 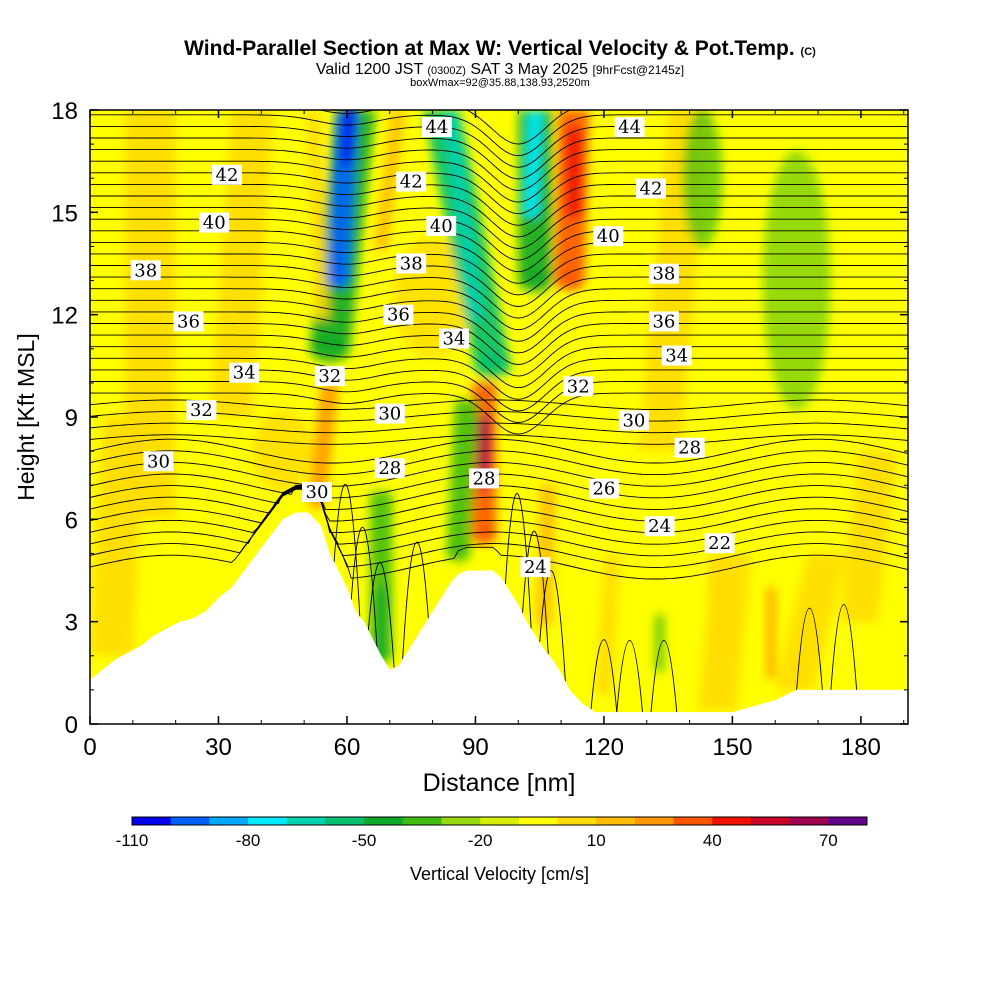 I want to click on x-axis-label: Distance [nm], so click(x=499, y=783).